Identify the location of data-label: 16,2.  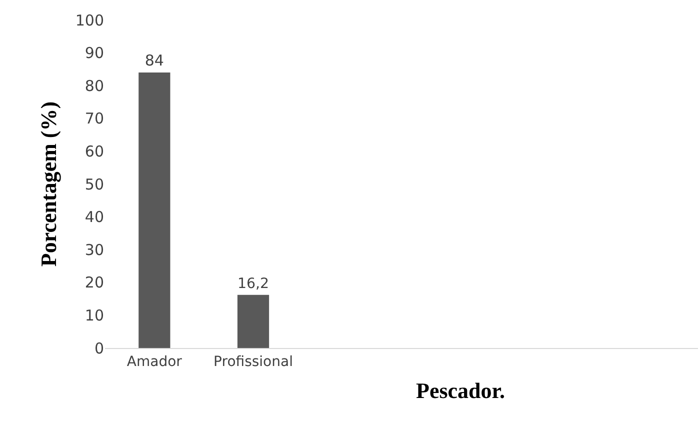
(253, 284).